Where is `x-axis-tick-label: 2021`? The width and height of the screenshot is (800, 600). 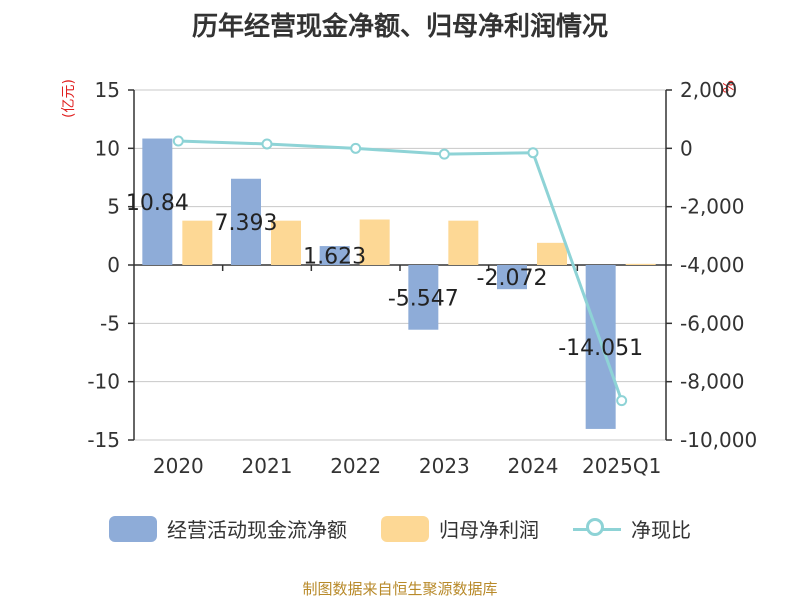 x-axis-tick-label: 2021 is located at coordinates (267, 466).